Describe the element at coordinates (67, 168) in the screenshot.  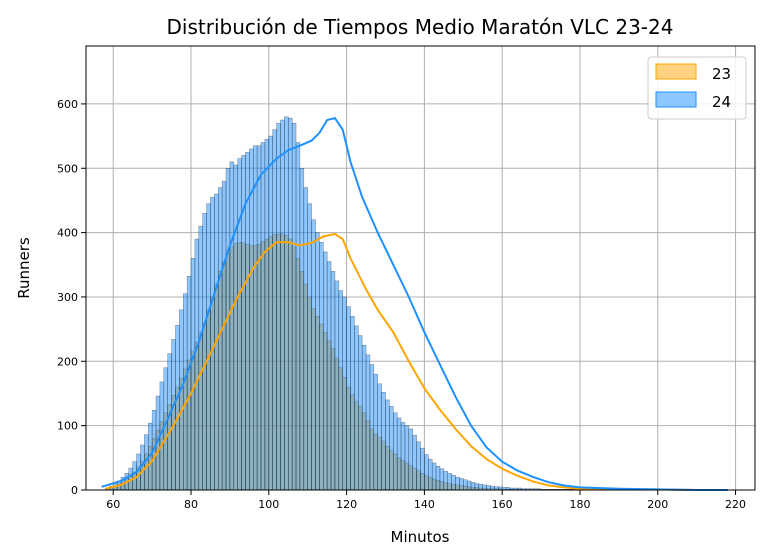
I see `y-tick-label: 500` at that location.